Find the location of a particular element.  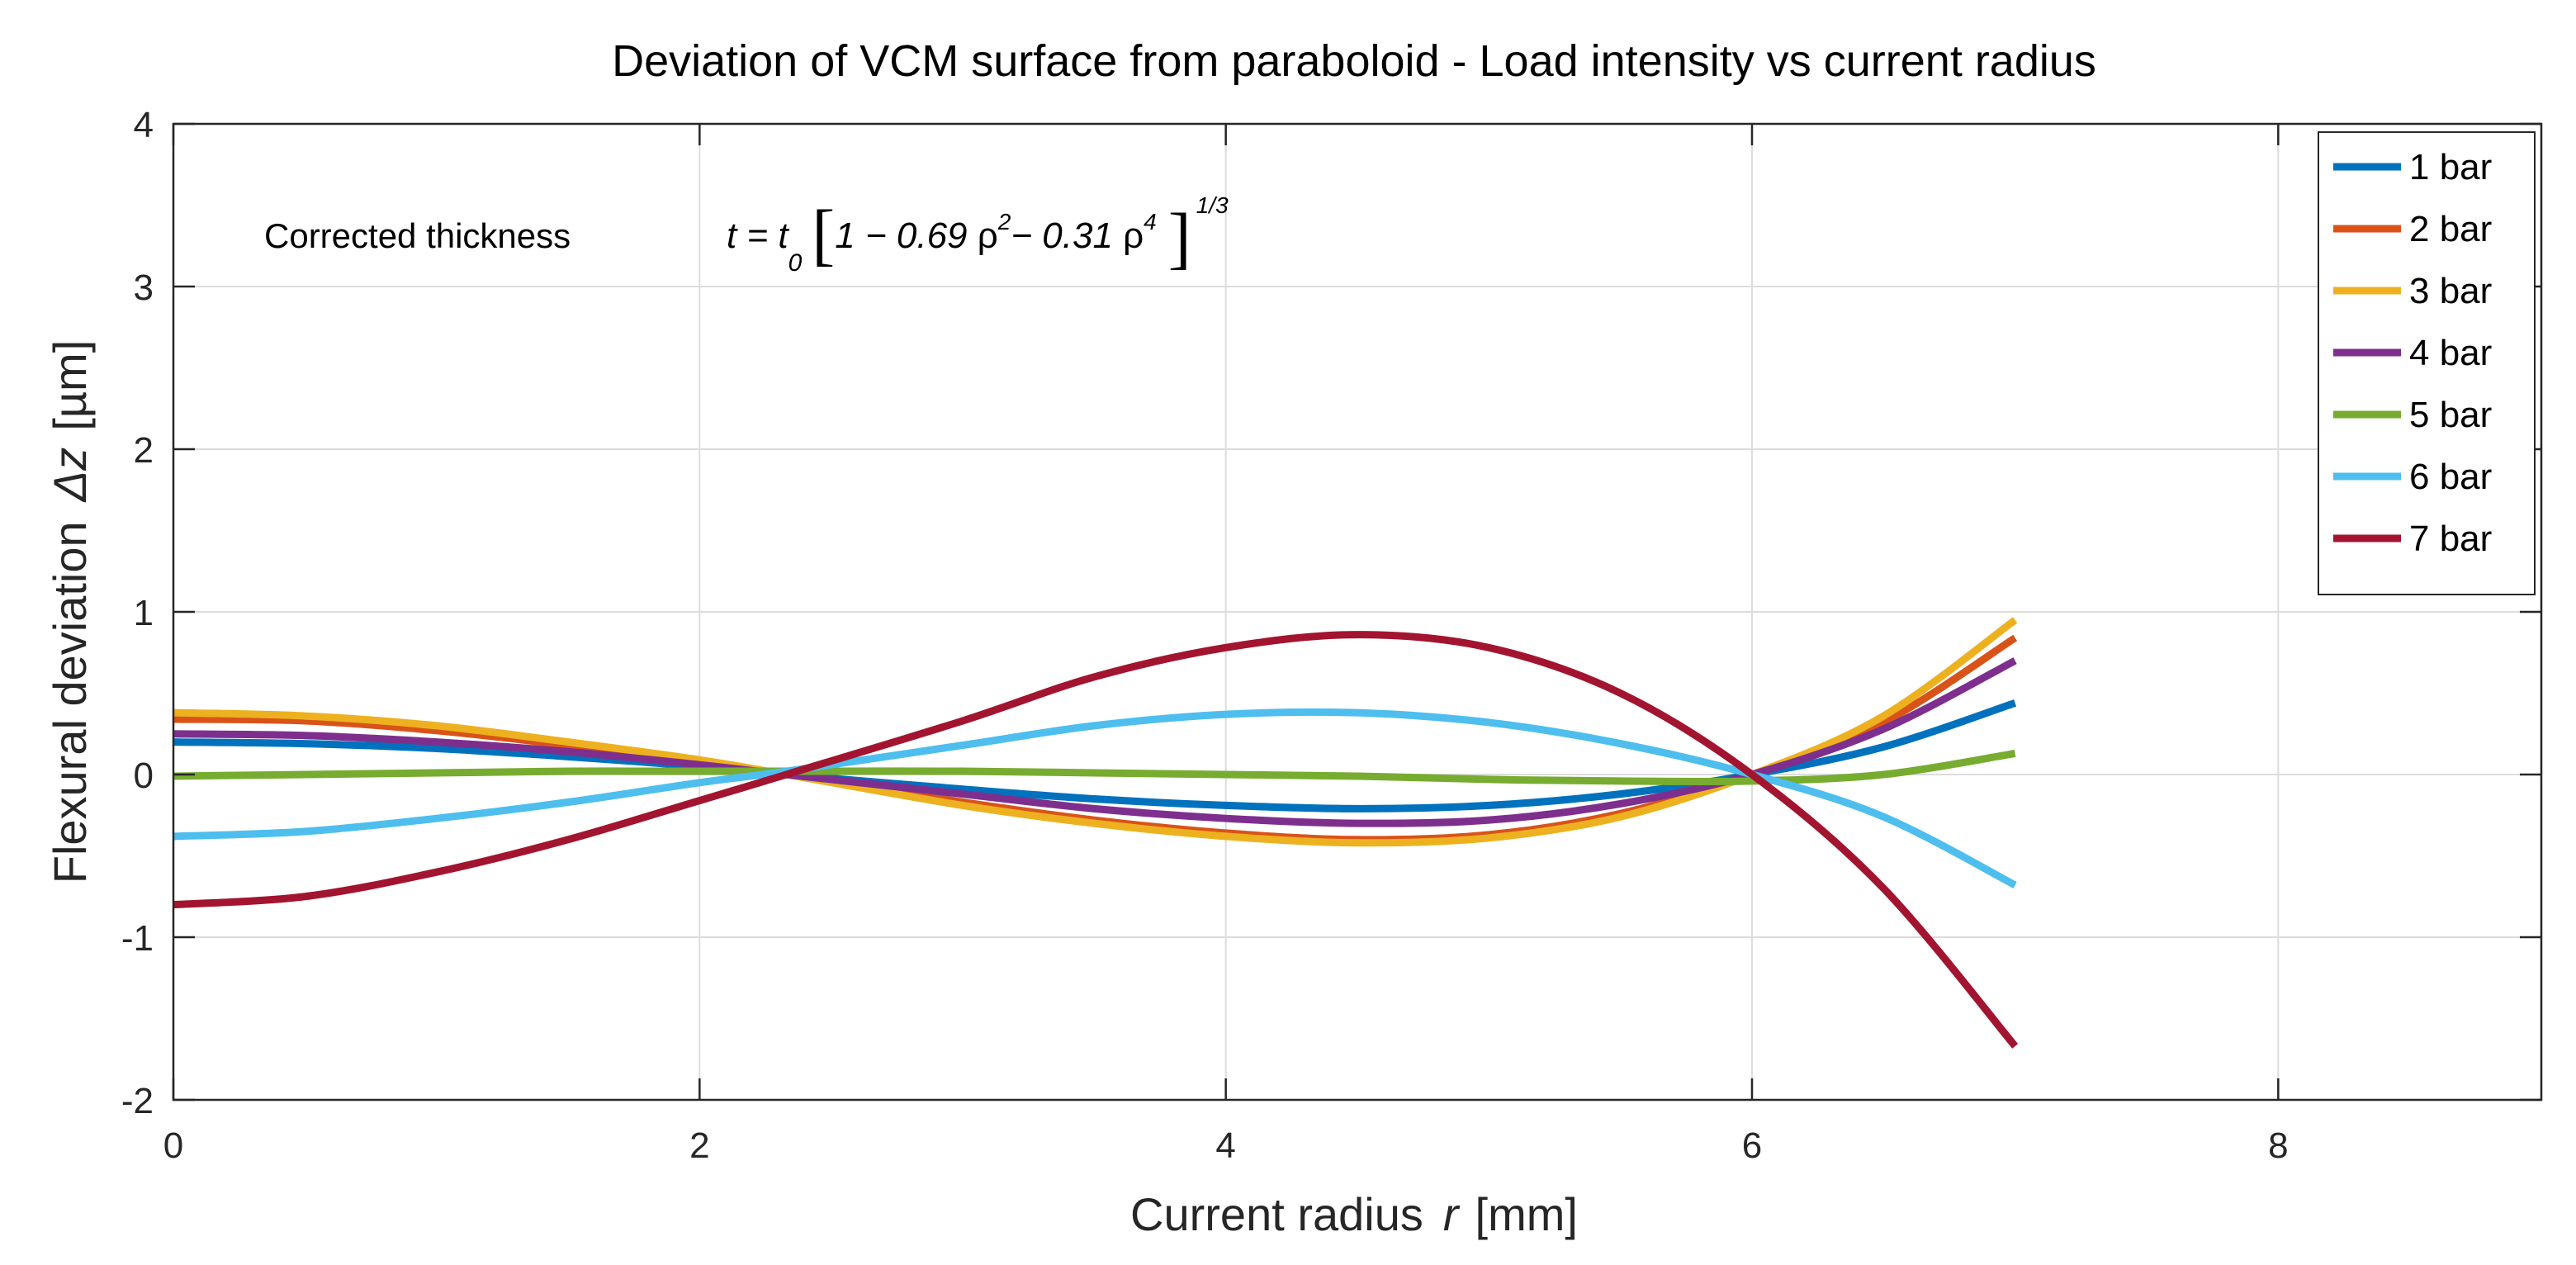

x-axis-title: Current radius r [mm] is located at coordinates (1354, 1214).